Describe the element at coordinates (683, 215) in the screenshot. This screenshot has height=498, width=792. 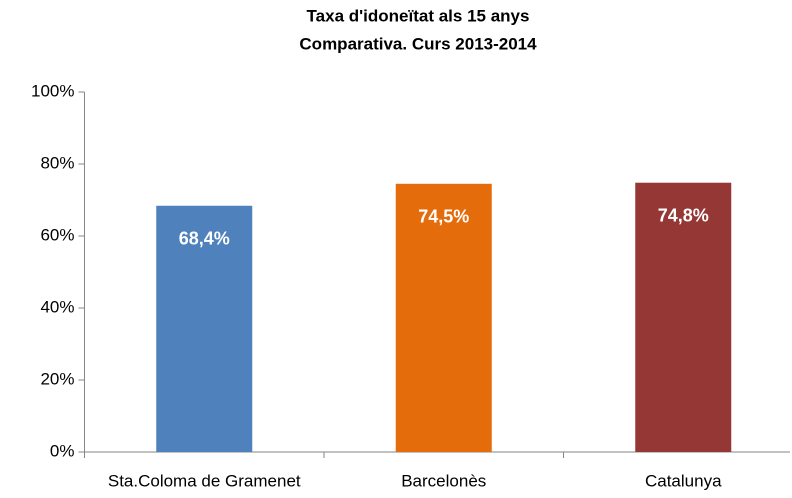
I see `value-label: 74,8%` at that location.